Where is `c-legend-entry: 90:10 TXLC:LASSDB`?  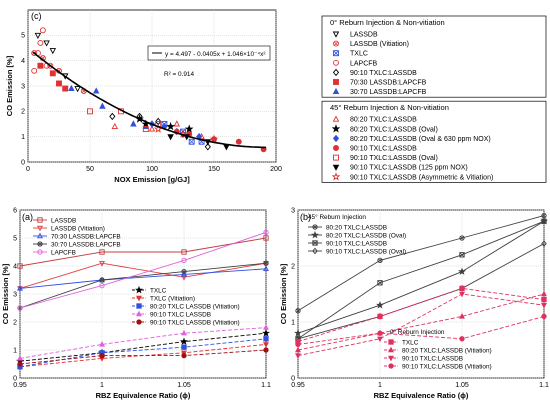
c-legend-entry: 90:10 TXLC:LASSDB is located at coordinates (383, 149).